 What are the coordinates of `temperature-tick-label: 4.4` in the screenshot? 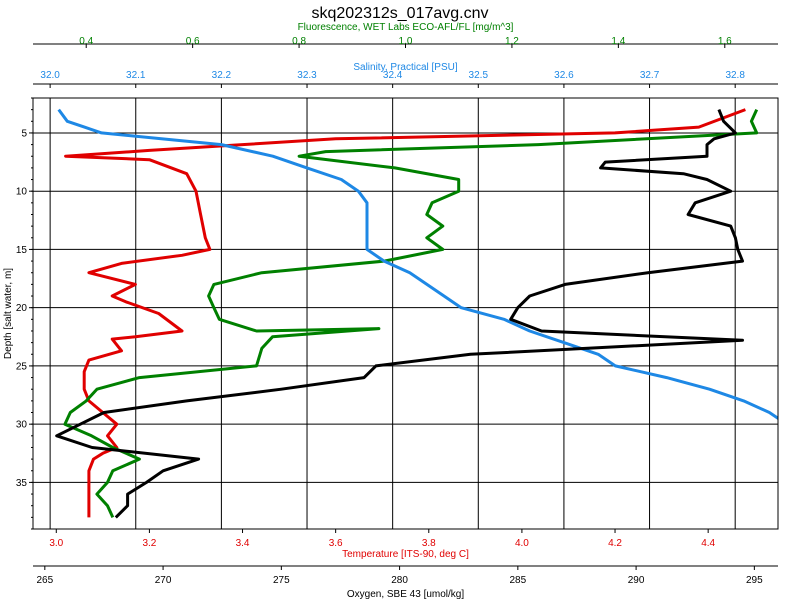 It's located at (708, 543).